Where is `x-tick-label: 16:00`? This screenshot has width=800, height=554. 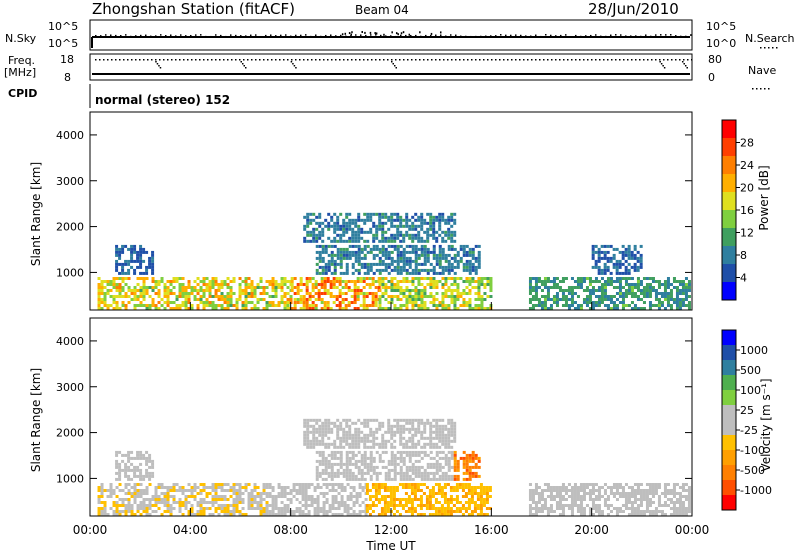
x-tick-label: 16:00 is located at coordinates (491, 530).